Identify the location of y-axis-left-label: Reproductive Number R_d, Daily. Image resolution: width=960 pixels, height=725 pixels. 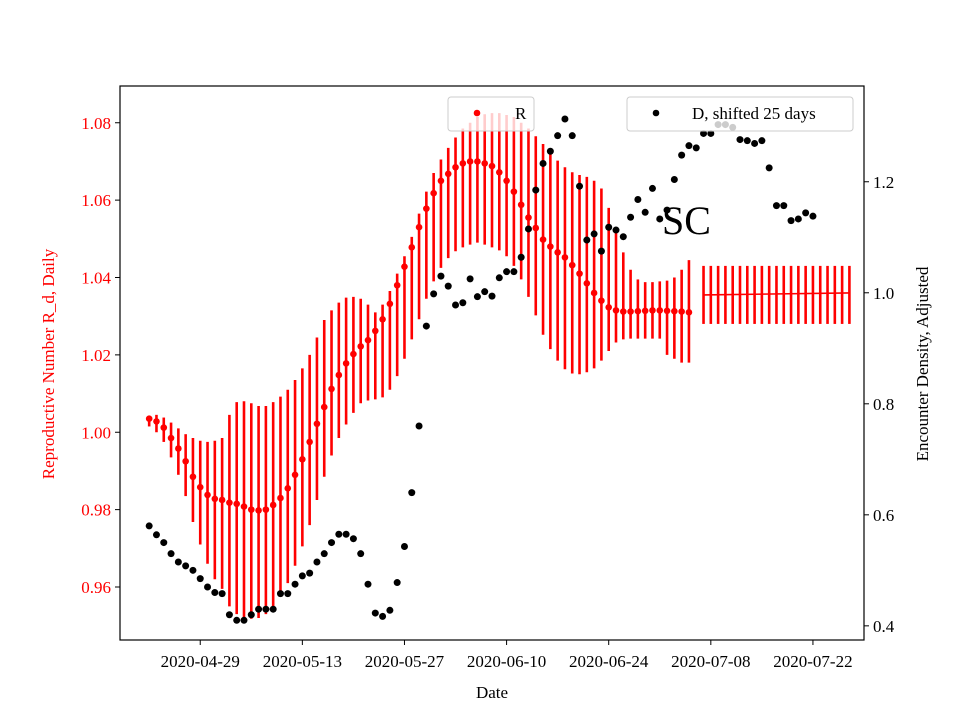
(48, 363).